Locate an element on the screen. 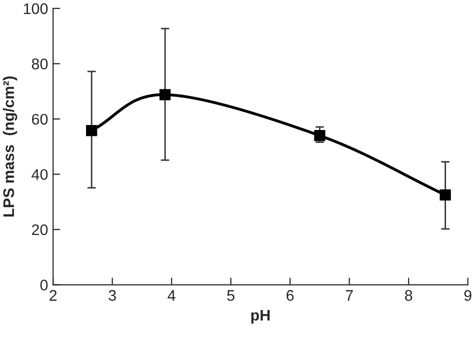  y-tick-label: 80 is located at coordinates (40, 64).